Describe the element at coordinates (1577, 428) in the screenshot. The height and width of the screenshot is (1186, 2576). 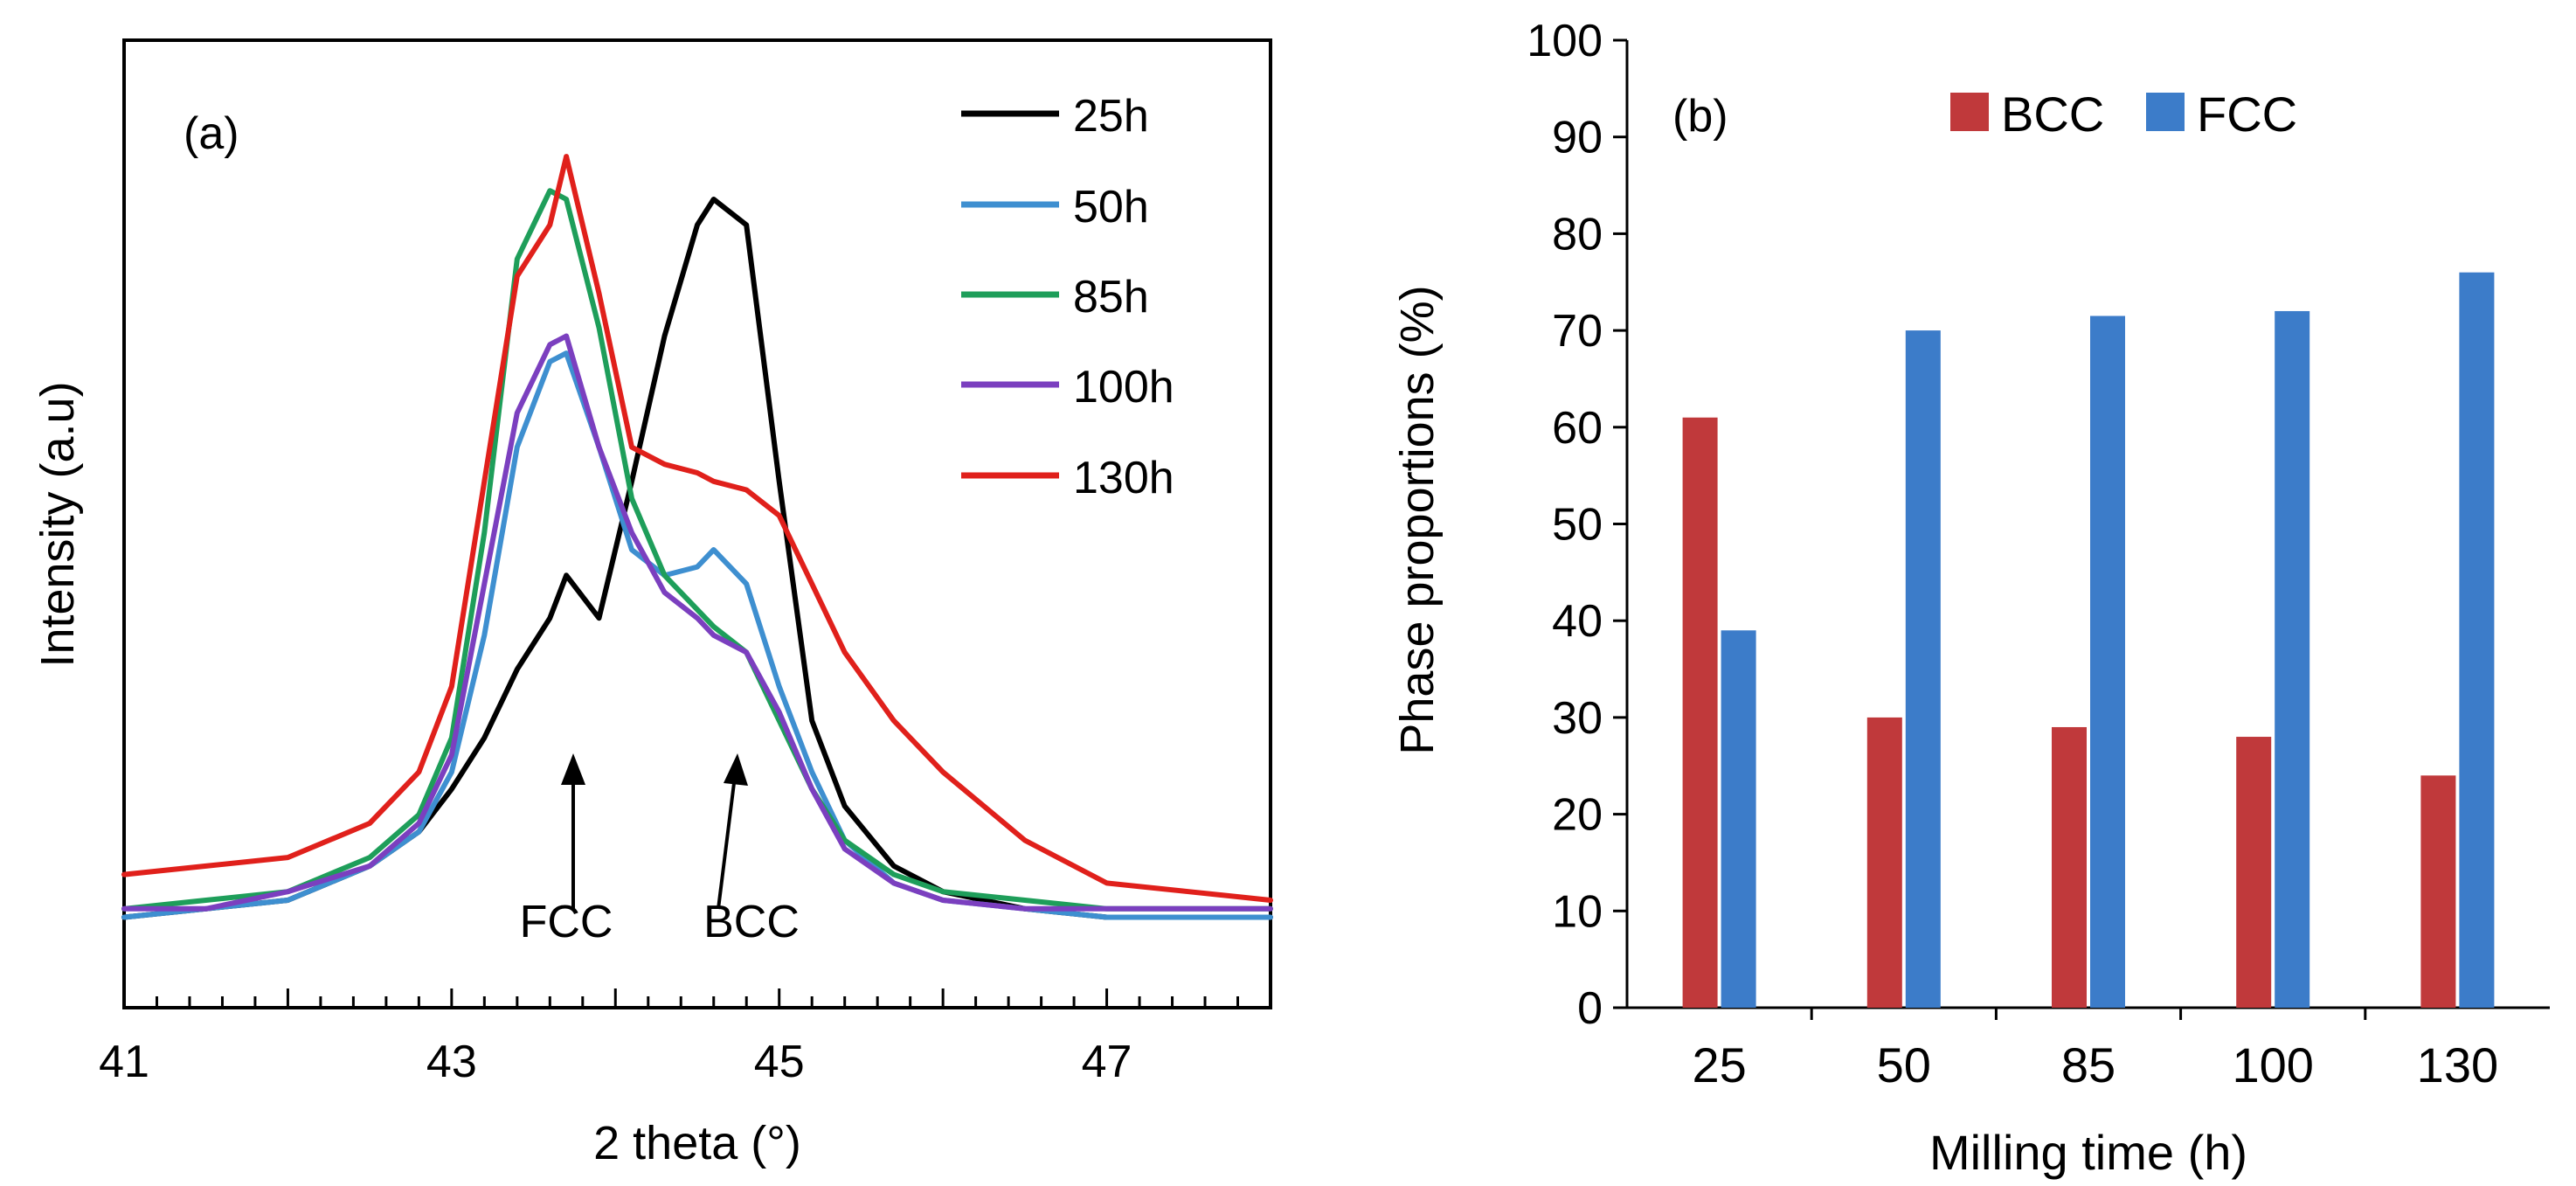
I see `y-tick-label-60: 60` at that location.